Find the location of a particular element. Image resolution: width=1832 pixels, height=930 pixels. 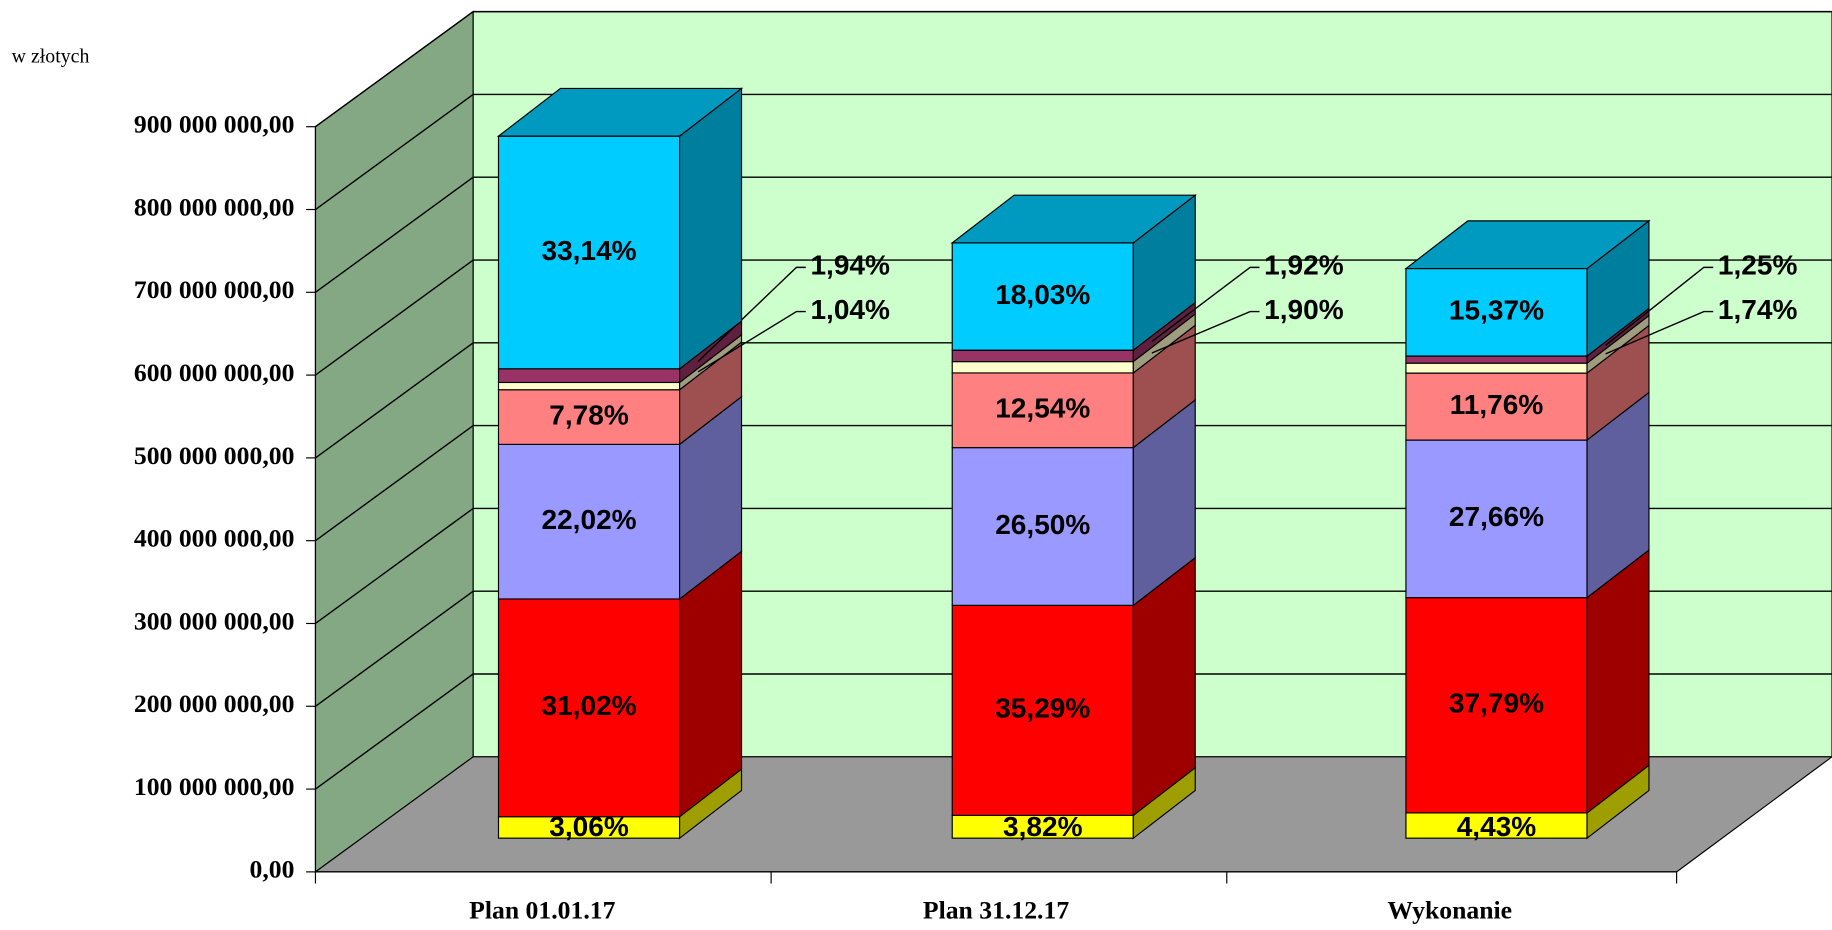

y-axis-label: w złotych is located at coordinates (51, 57).